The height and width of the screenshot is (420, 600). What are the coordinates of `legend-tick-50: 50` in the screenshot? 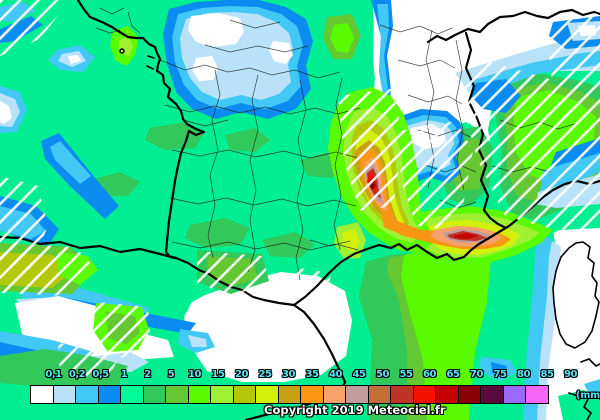 It's located at (382, 374).